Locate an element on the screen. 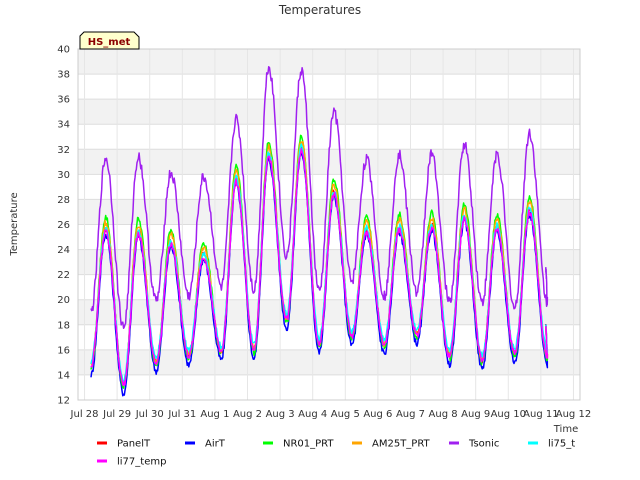 The image size is (640, 480). station-badge-shape is located at coordinates (109, 40).